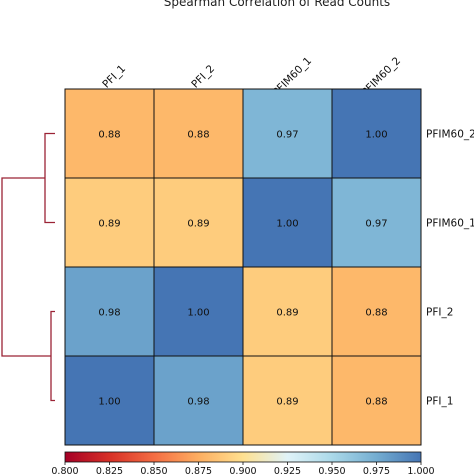 This screenshot has height=474, width=474. Describe the element at coordinates (450, 224) in the screenshot. I see `row-label: PFIM60_1` at that location.